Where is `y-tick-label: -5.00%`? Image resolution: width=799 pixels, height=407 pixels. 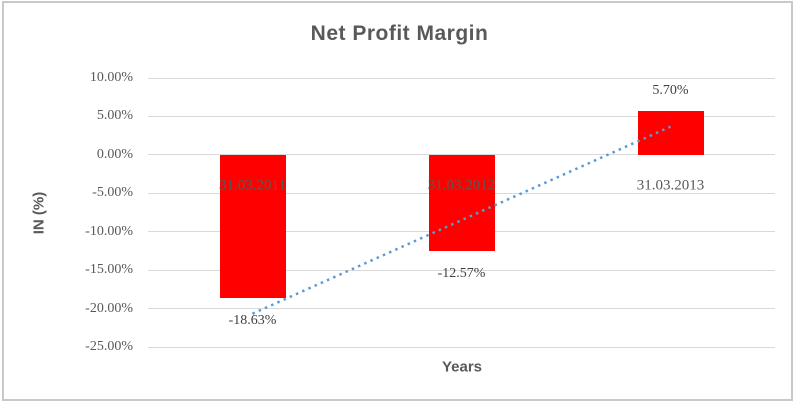
y-tick-label: -5.00% is located at coordinates (112, 193).